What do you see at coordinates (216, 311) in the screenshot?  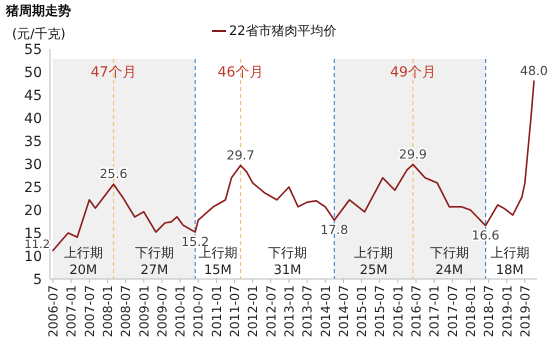 I see `x-tick-label: 2011-01` at bounding box center [216, 311].